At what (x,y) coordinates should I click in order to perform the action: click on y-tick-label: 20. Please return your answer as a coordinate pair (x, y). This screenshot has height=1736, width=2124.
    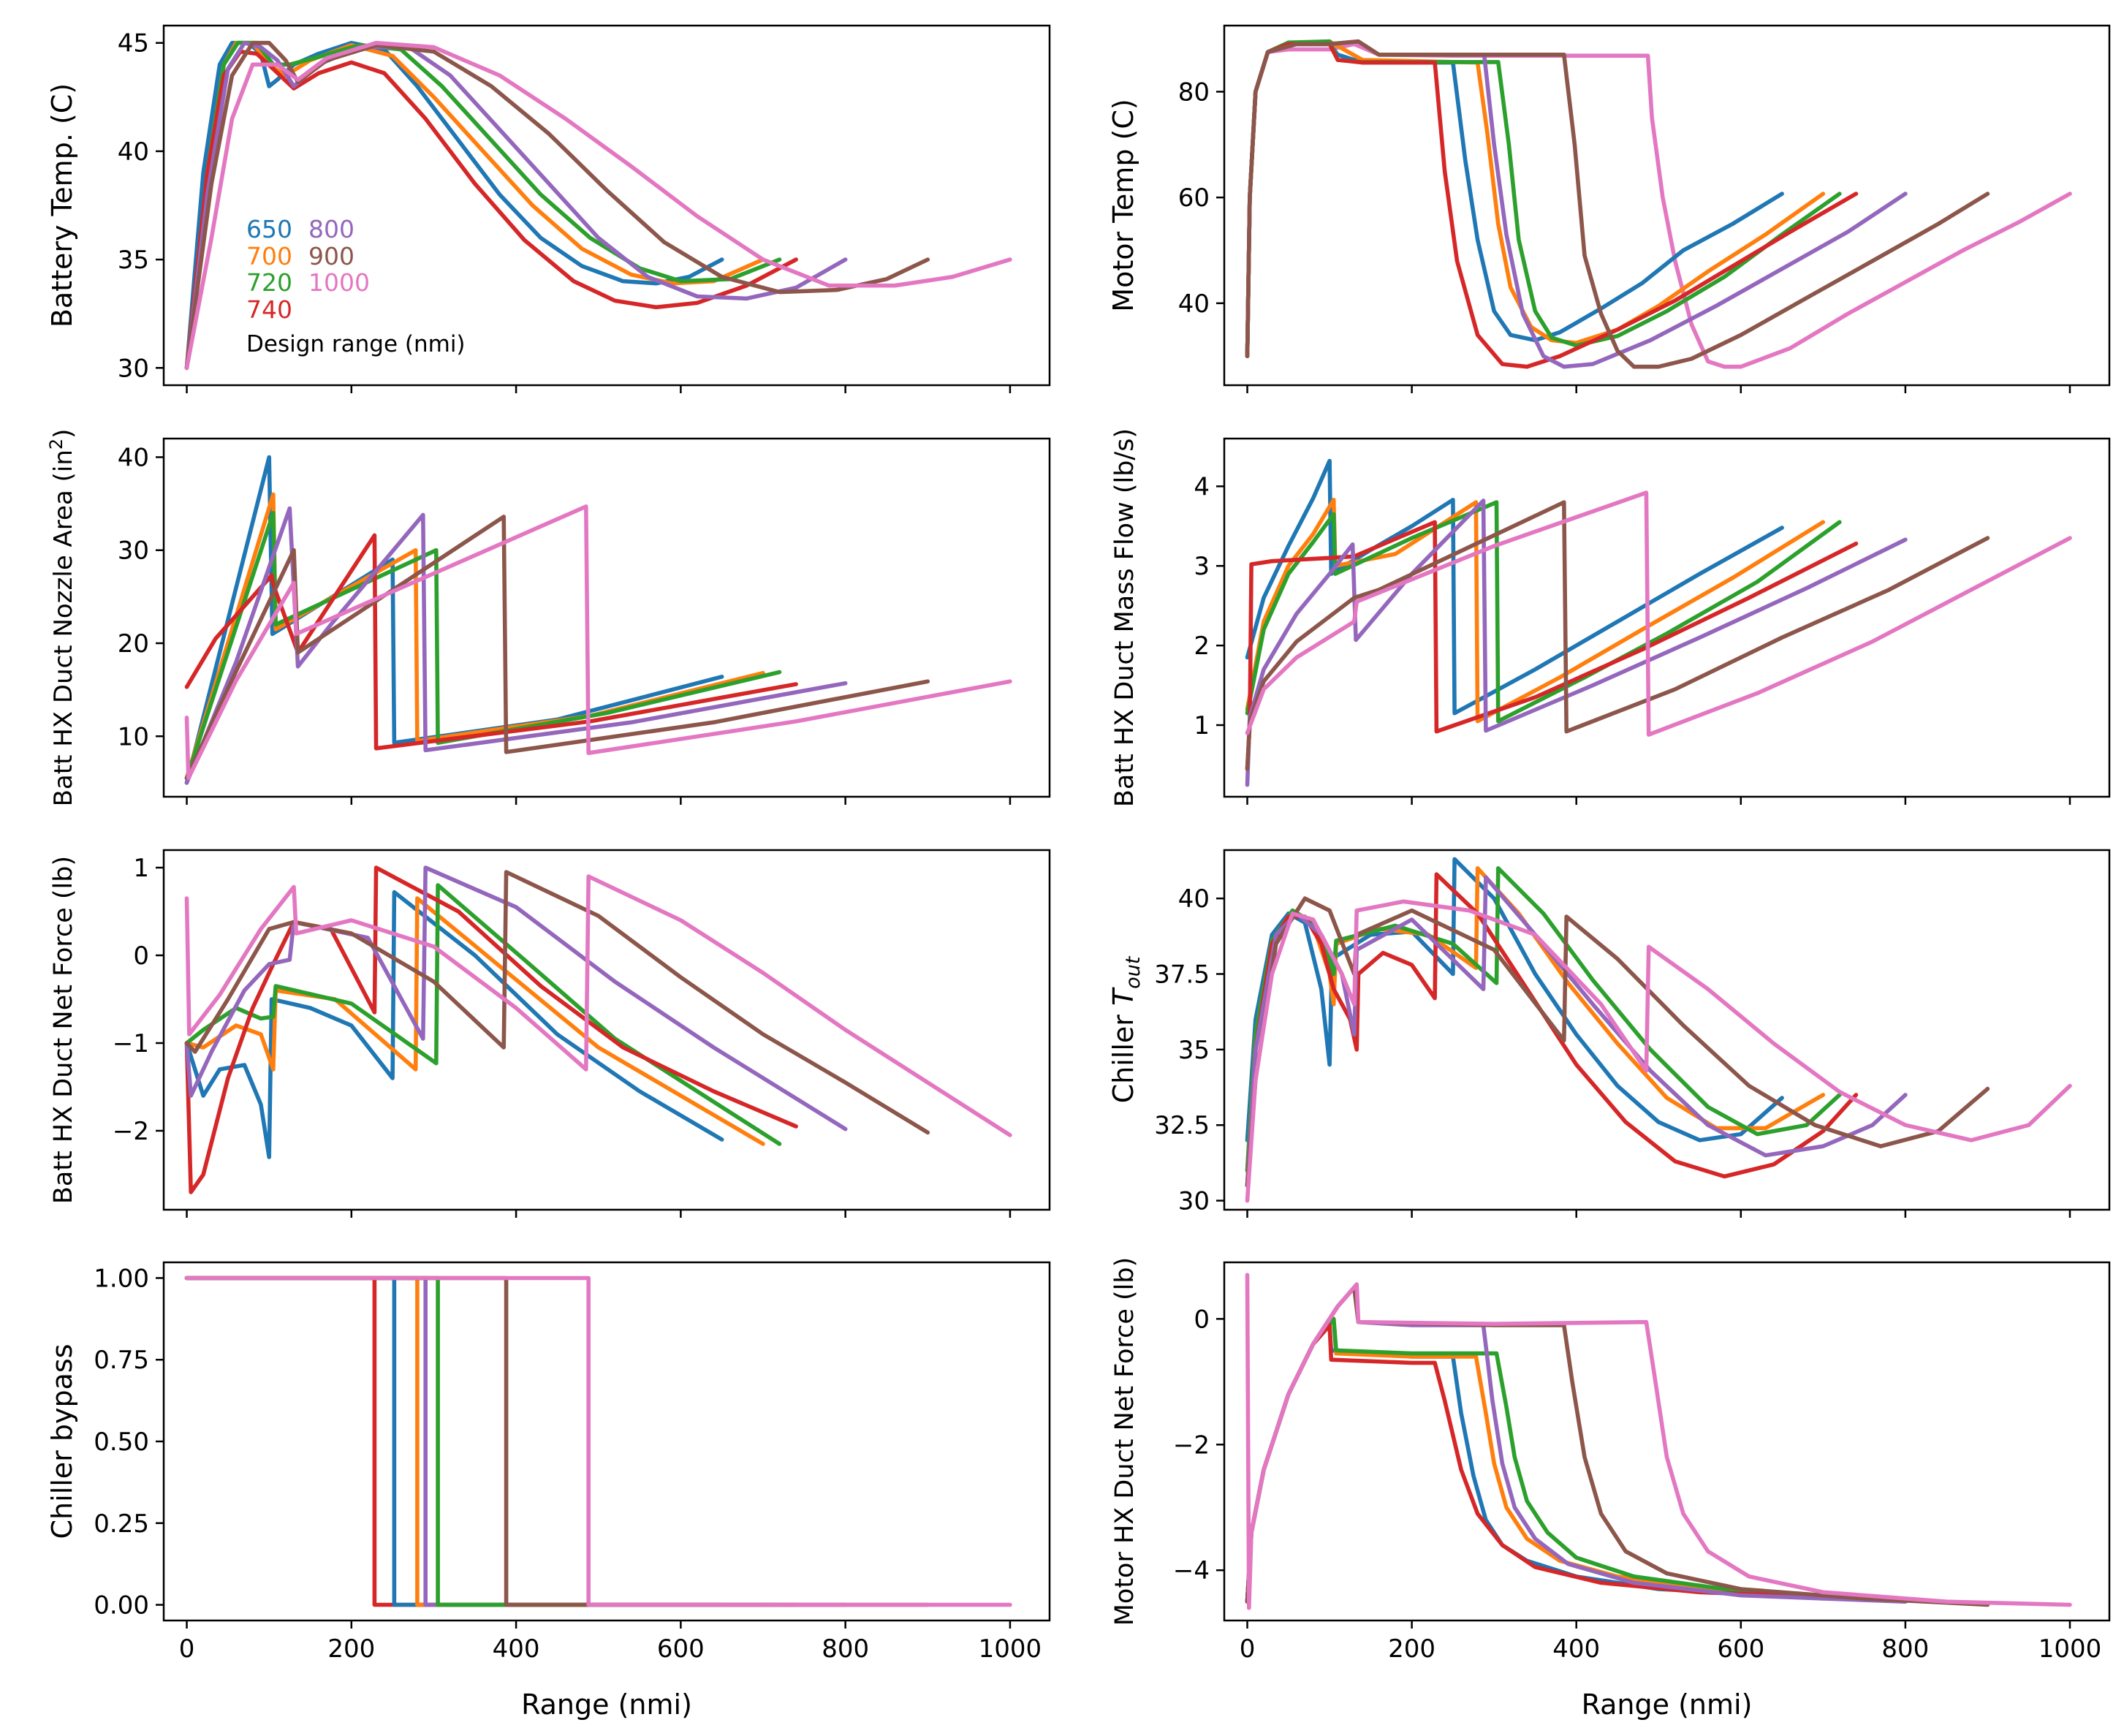
    Looking at the image, I should click on (133, 644).